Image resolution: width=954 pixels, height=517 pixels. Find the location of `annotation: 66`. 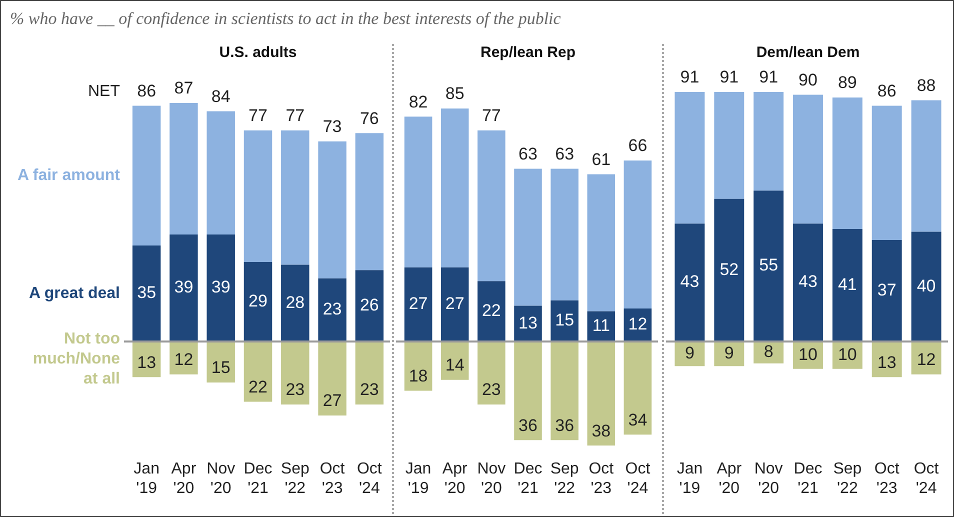

annotation: 66 is located at coordinates (638, 146).